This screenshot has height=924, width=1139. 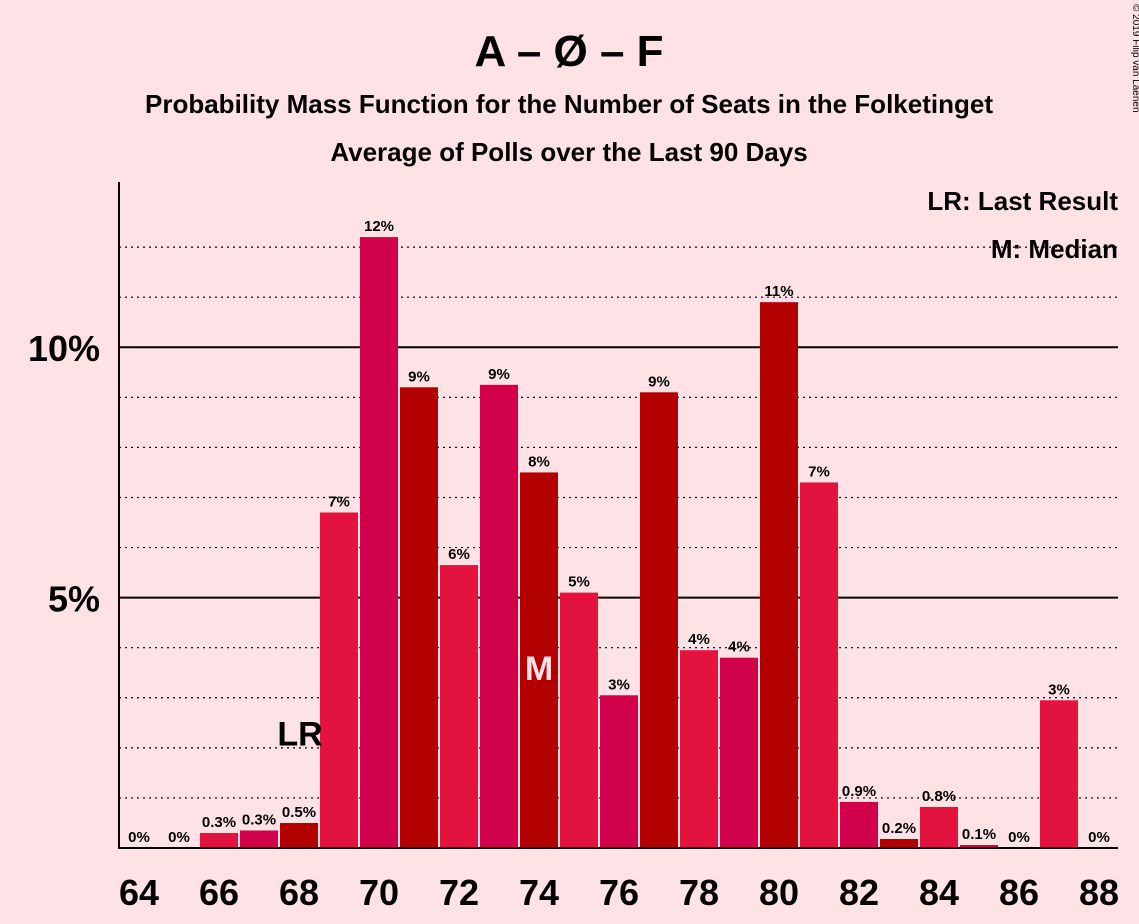 What do you see at coordinates (74, 599) in the screenshot?
I see `y-tick-label: 5%` at bounding box center [74, 599].